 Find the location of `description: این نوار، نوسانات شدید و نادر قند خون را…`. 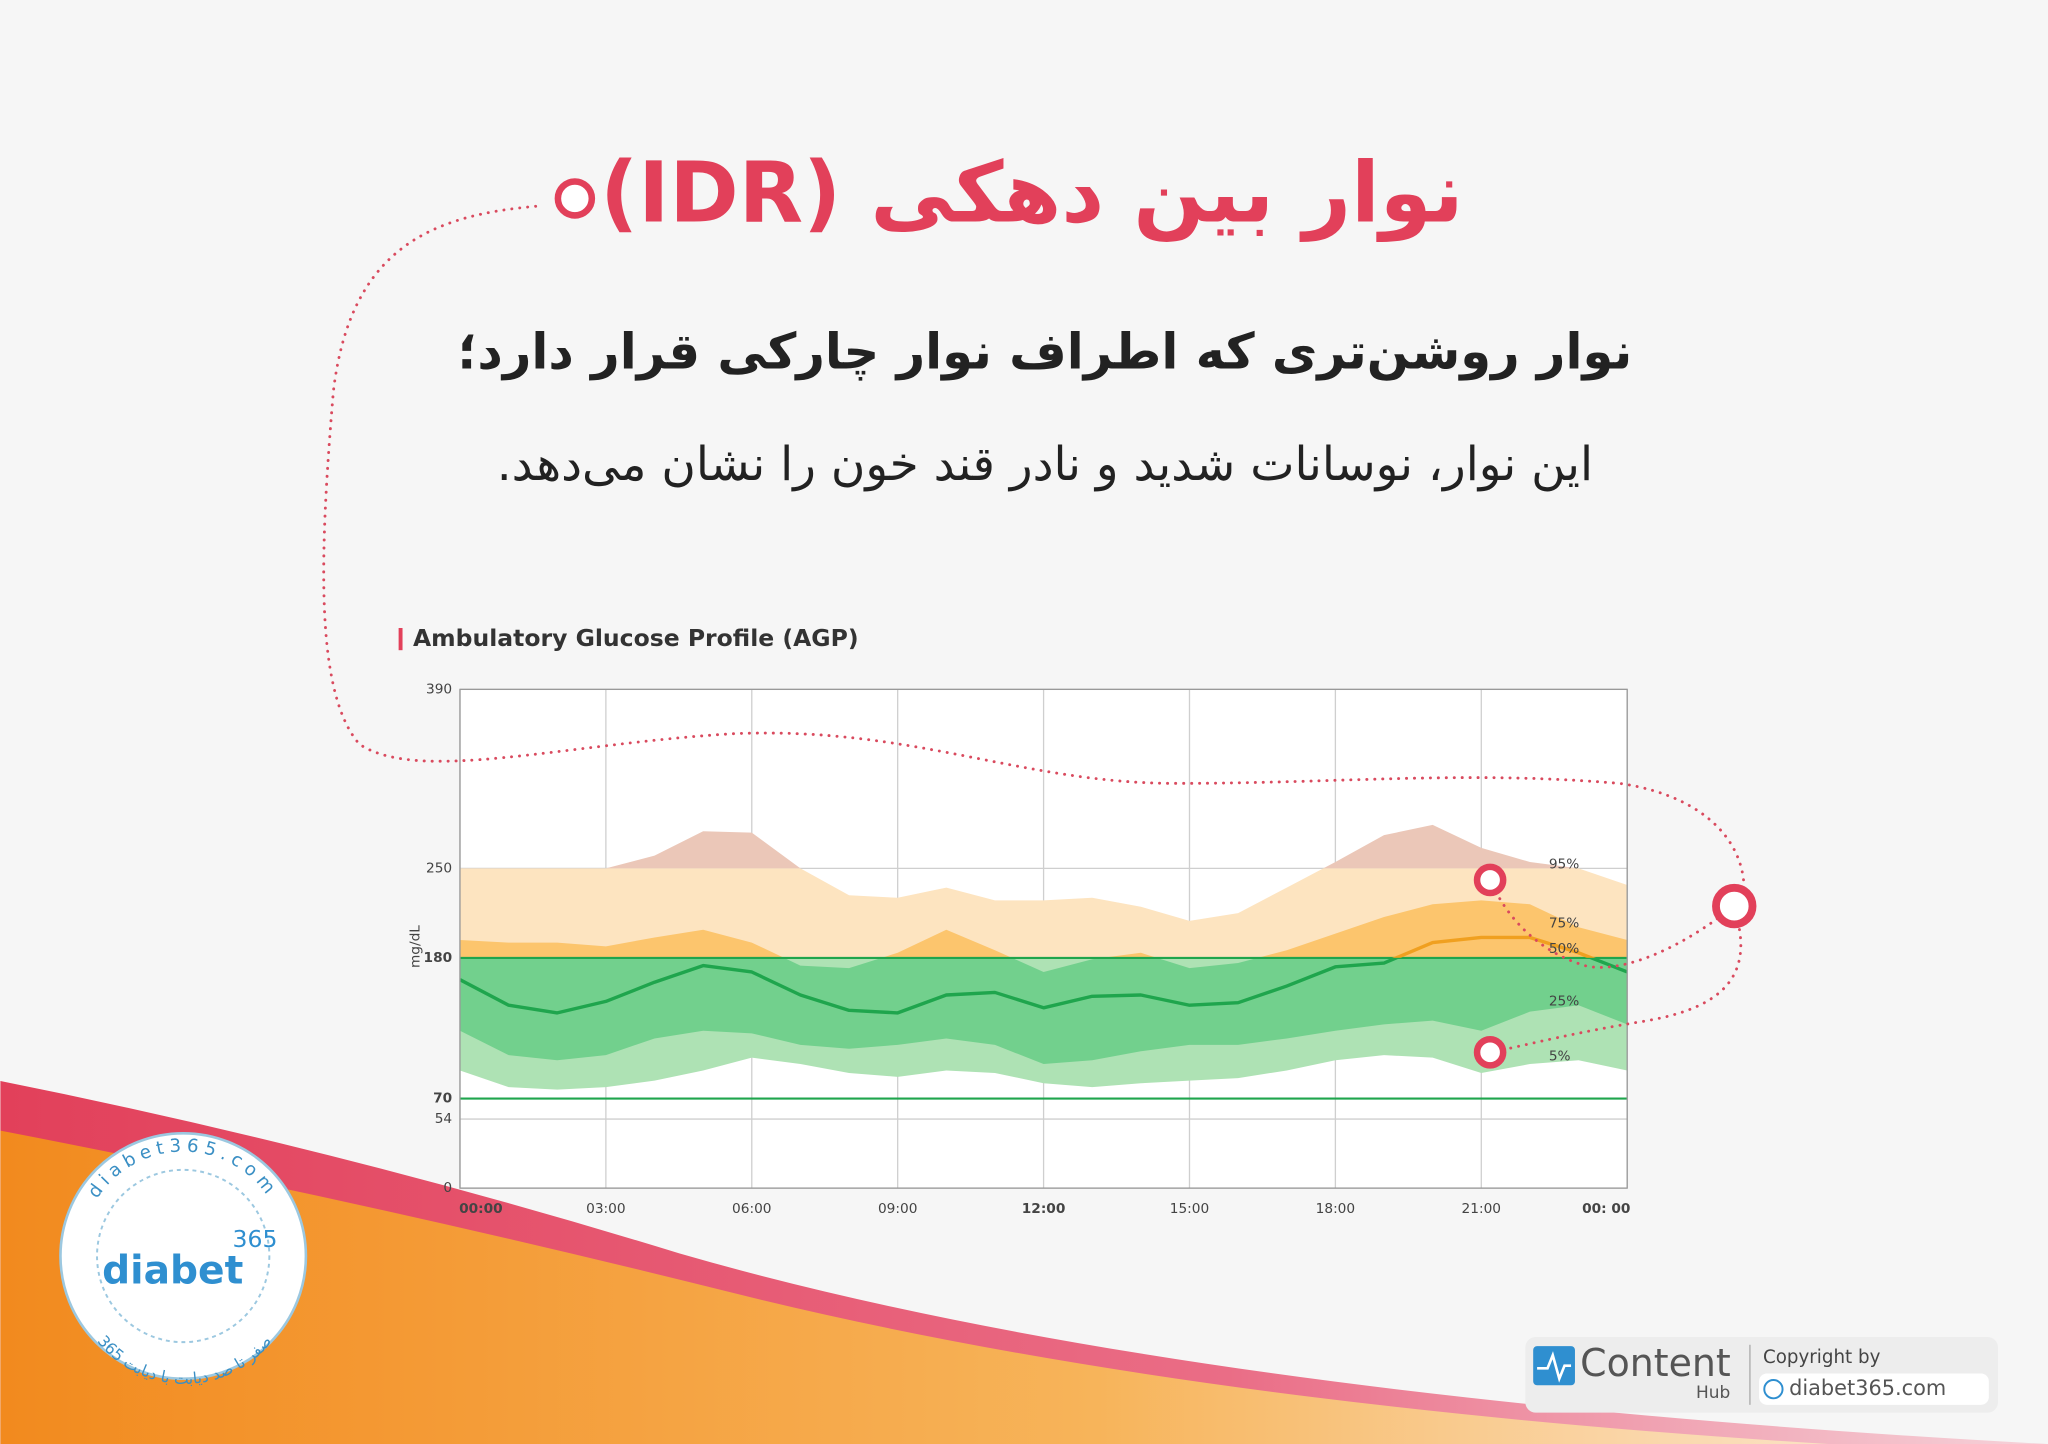

description: این نوار، نوسانات شدید و نادر قند خون را… is located at coordinates (1045, 464).